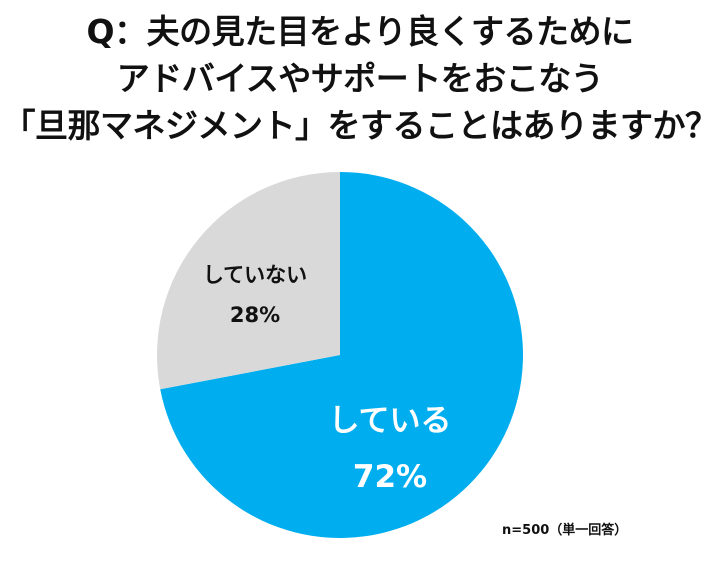 This screenshot has height=568, width=720. What do you see at coordinates (255, 315) in the screenshot?
I see `slice-label-no-pct: 28%` at bounding box center [255, 315].